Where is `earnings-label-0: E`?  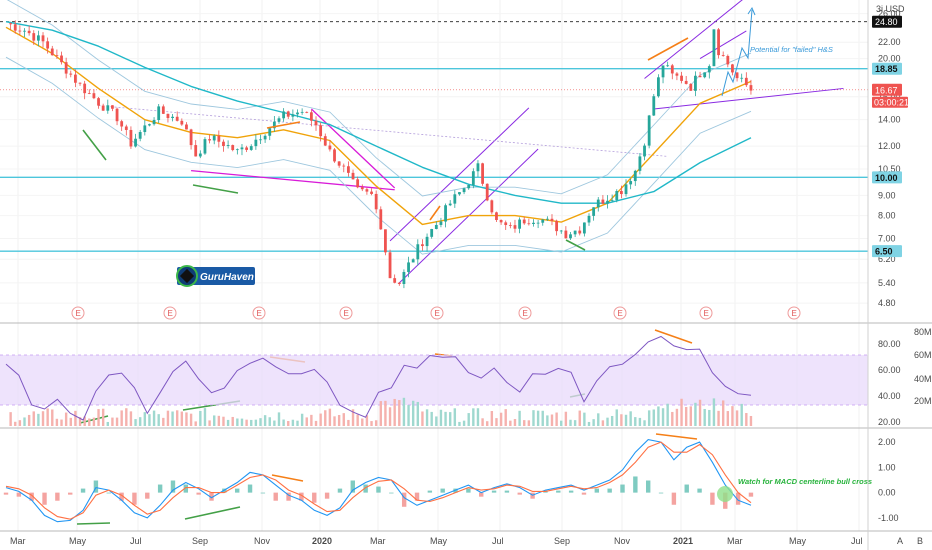
earnings-label-0: E is located at coordinates (78, 313).